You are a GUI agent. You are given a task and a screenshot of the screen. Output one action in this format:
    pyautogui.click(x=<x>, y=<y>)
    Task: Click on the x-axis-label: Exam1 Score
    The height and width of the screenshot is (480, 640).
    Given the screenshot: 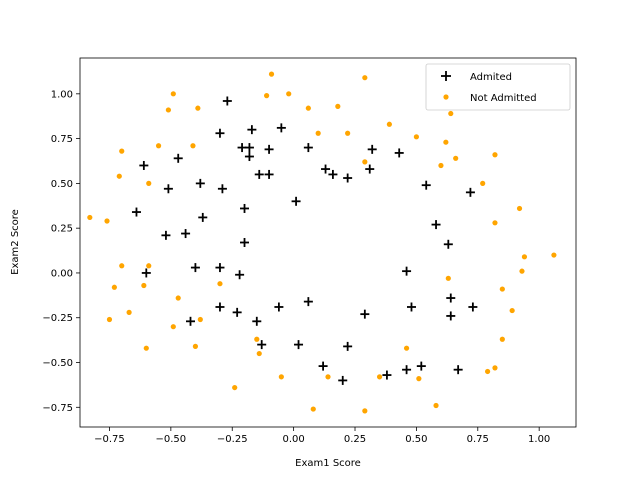 What is the action you would take?
    pyautogui.click(x=328, y=463)
    